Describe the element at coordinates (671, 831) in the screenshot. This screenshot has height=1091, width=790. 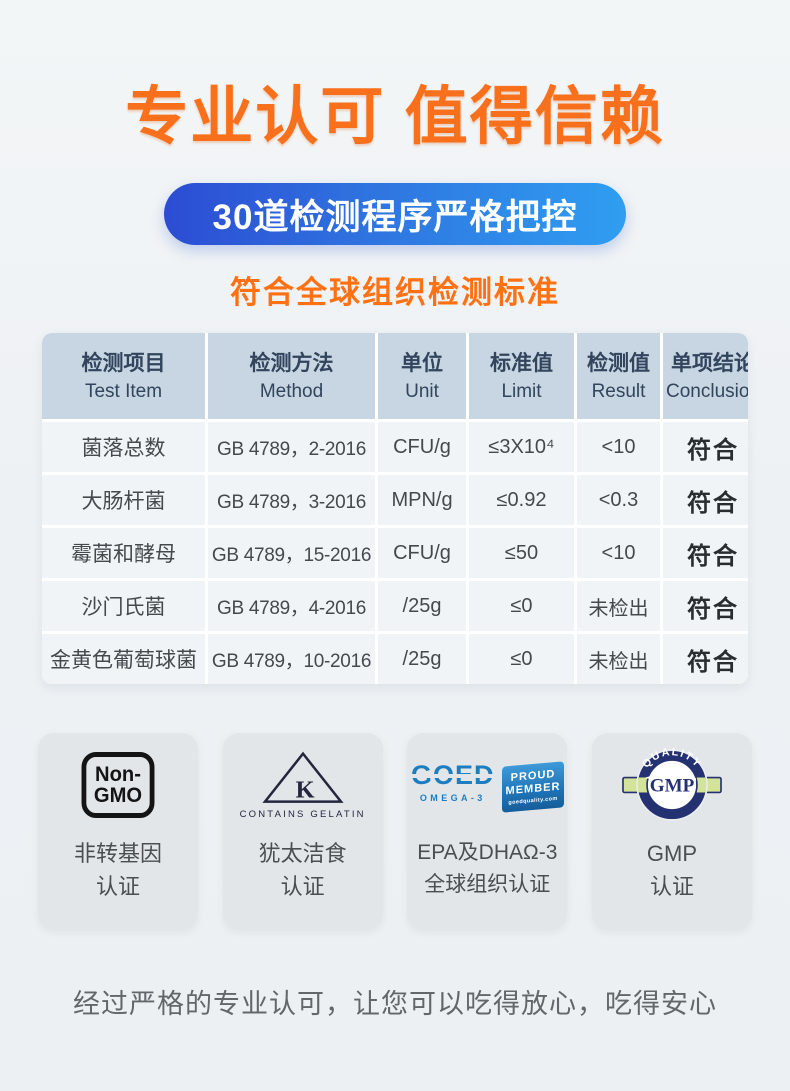
I see `cert-card-gmp: QUALITY ASSURED GMP GMP 认证` at that location.